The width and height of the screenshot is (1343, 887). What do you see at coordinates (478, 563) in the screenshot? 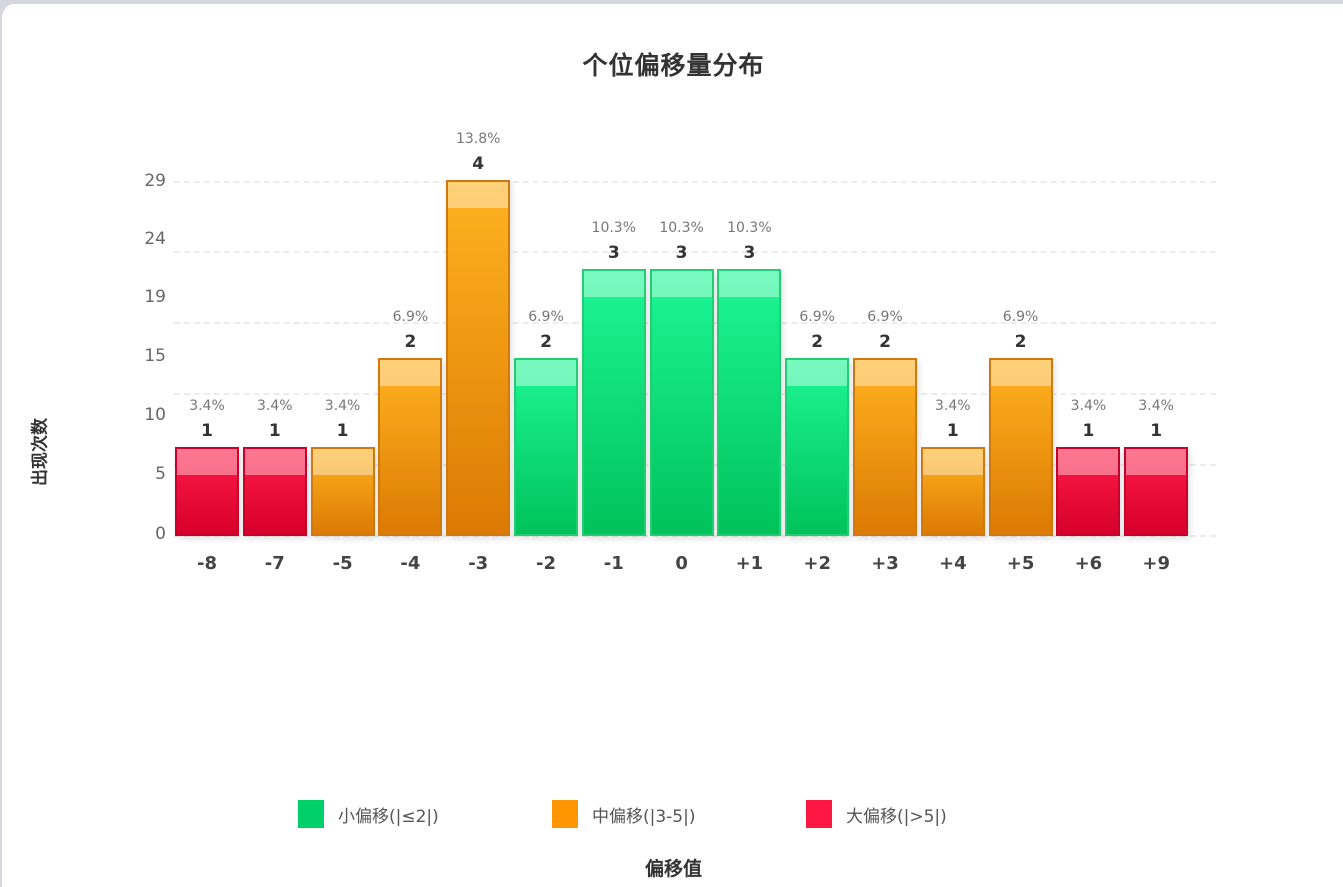
I see `x-tick-label: -3` at bounding box center [478, 563].